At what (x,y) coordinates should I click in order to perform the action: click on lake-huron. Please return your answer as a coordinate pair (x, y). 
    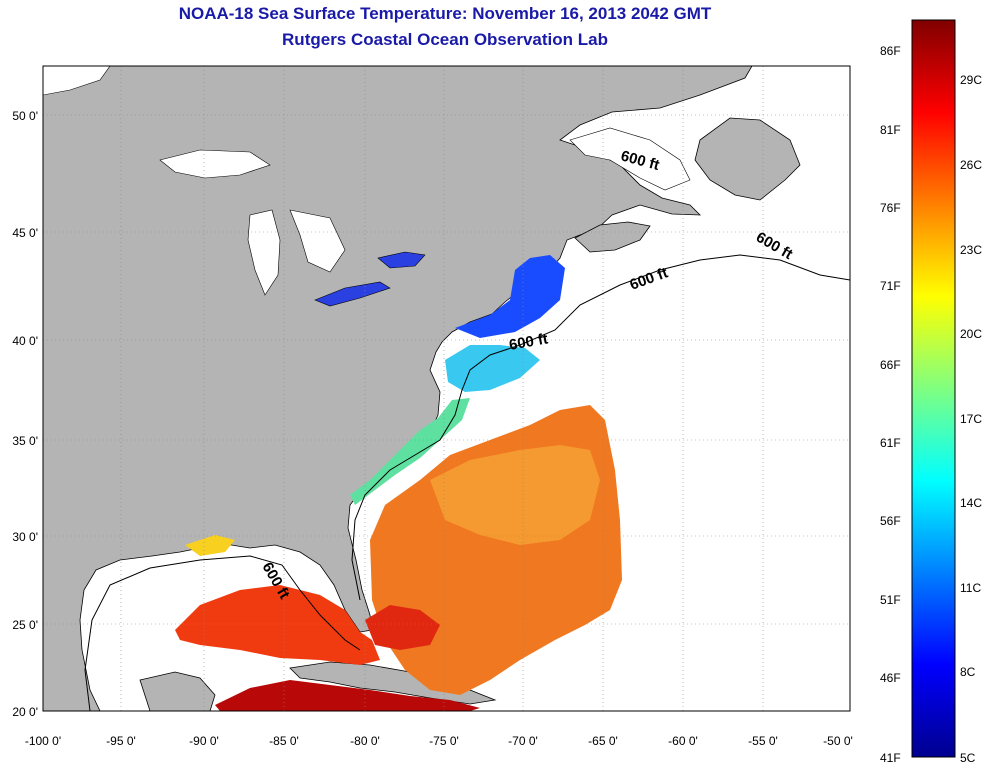
    Looking at the image, I should click on (317, 241).